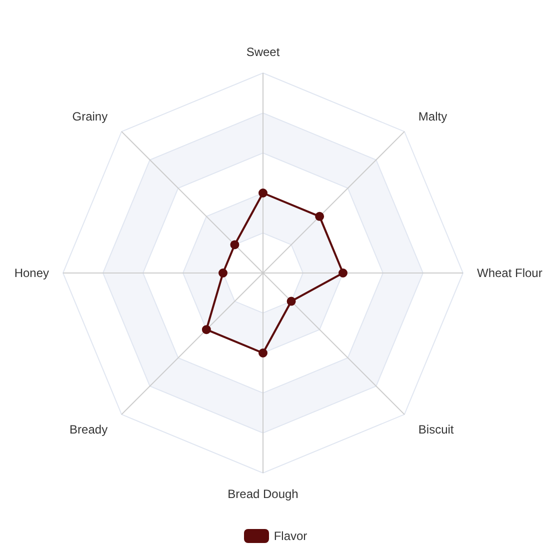 The height and width of the screenshot is (551, 551). I want to click on spoke-label: Bread Dough, so click(263, 494).